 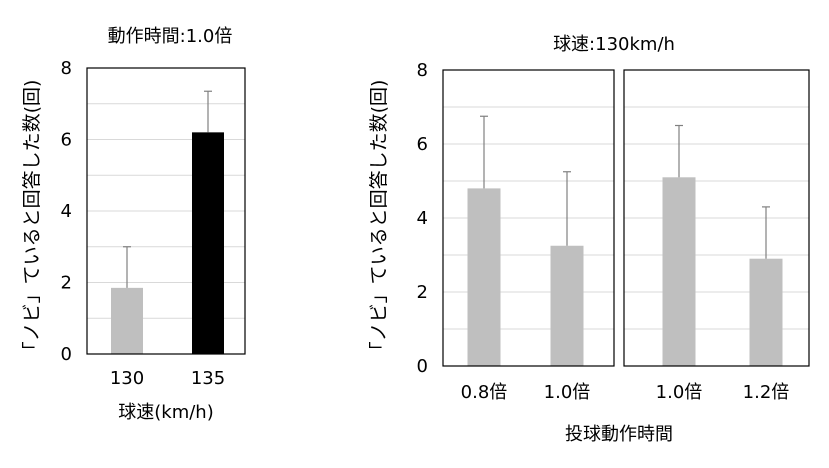 What do you see at coordinates (32, 220) in the screenshot?
I see `left-y-axis-label: 「ノビ」ていると回答した数(回)` at bounding box center [32, 220].